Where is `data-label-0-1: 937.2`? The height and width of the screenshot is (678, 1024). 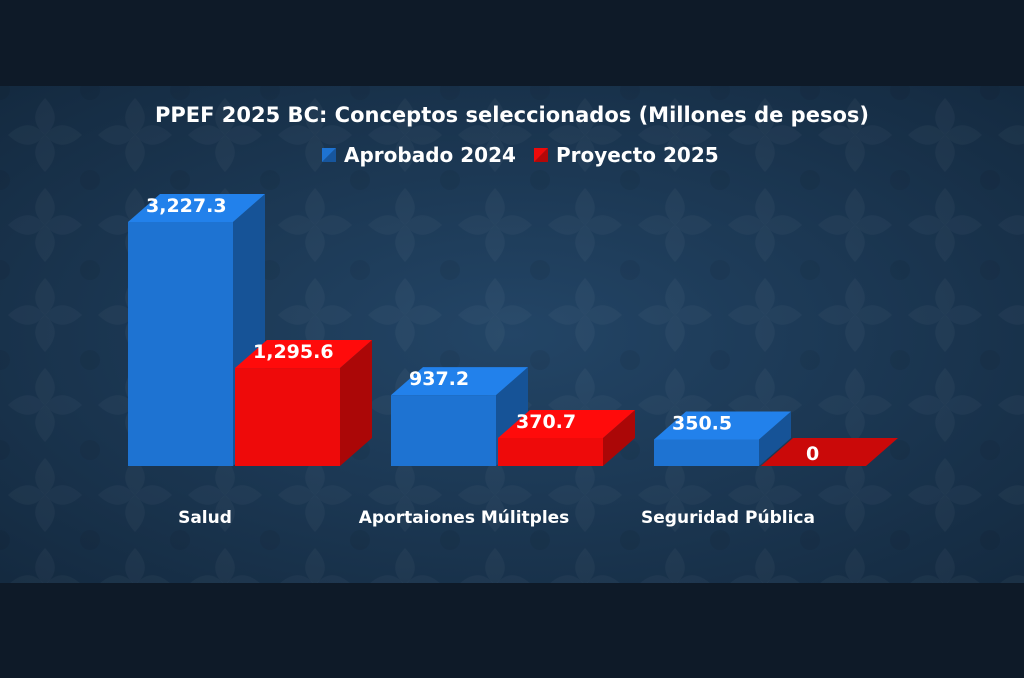 data-label-0-1: 937.2 is located at coordinates (439, 379).